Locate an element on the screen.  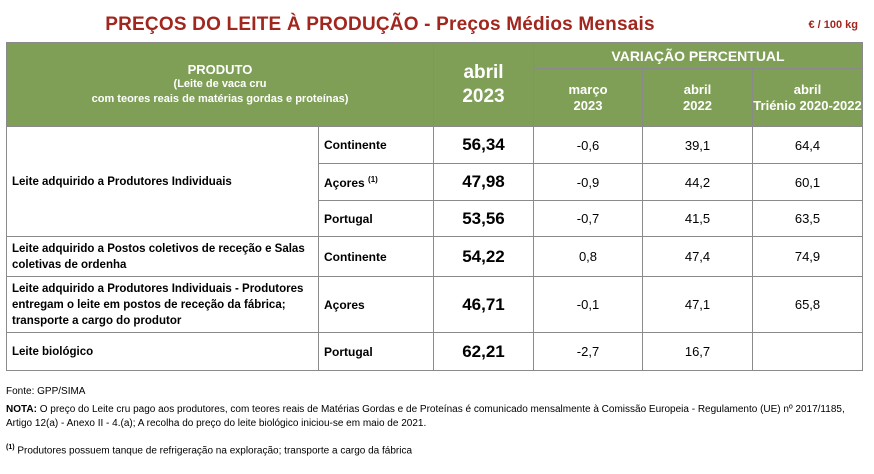
header-produto-title: PRODUTO is located at coordinates (220, 69).